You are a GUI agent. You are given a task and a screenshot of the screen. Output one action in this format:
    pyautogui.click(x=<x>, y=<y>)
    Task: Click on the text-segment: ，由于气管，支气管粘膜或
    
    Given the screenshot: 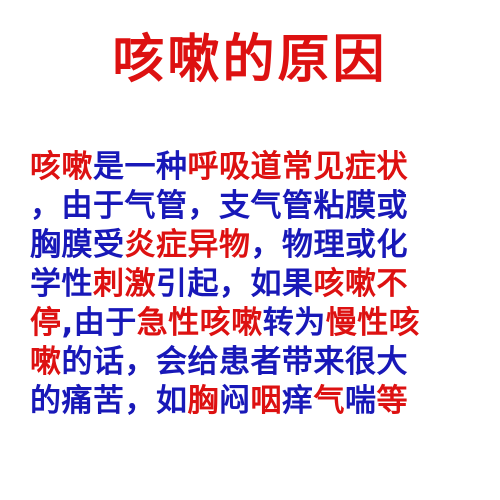 What is the action you would take?
    pyautogui.click(x=219, y=206)
    